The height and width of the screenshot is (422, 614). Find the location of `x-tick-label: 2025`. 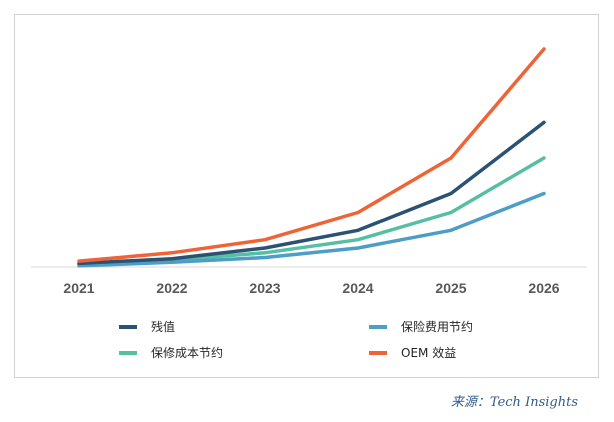

x-tick-label: 2025 is located at coordinates (450, 288).